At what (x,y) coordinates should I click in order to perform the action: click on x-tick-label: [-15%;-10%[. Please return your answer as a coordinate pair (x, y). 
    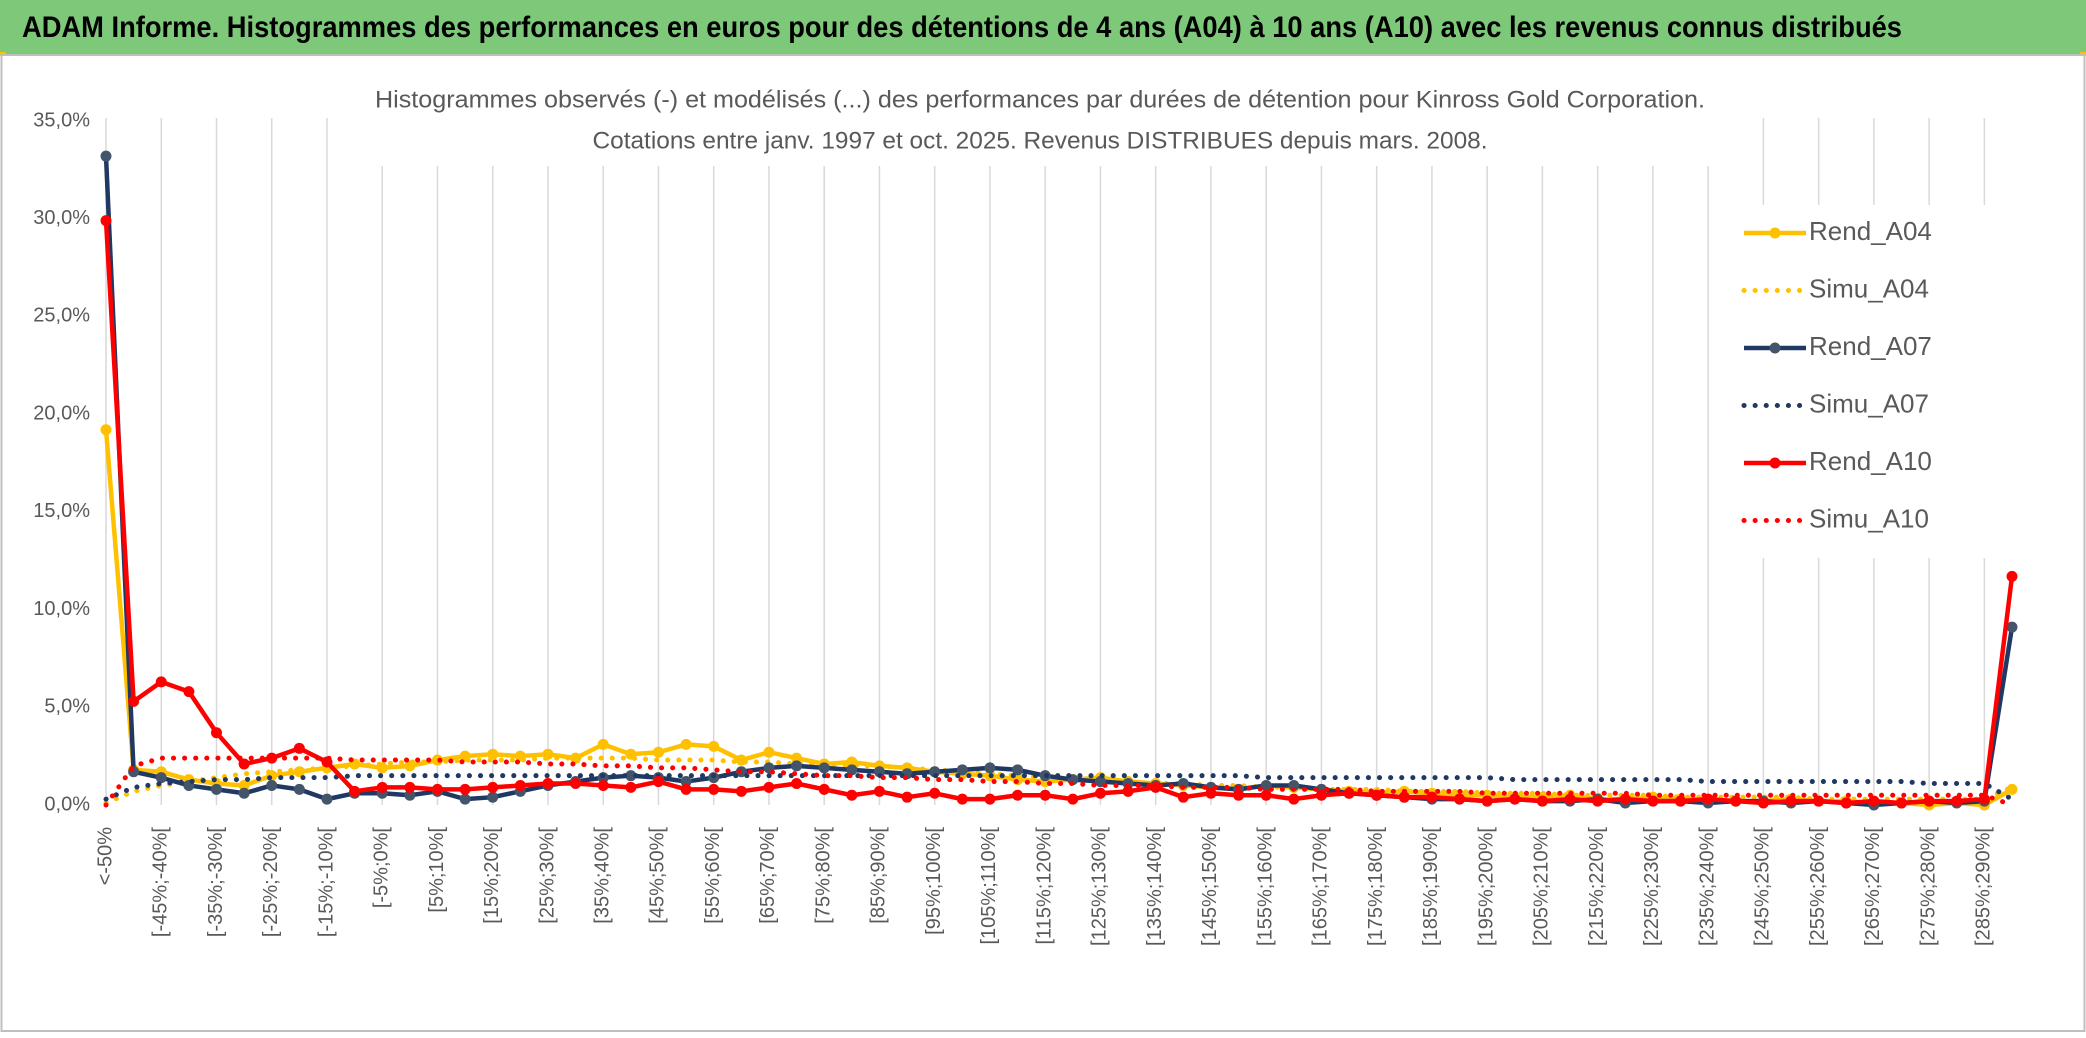
    Looking at the image, I should click on (326, 882).